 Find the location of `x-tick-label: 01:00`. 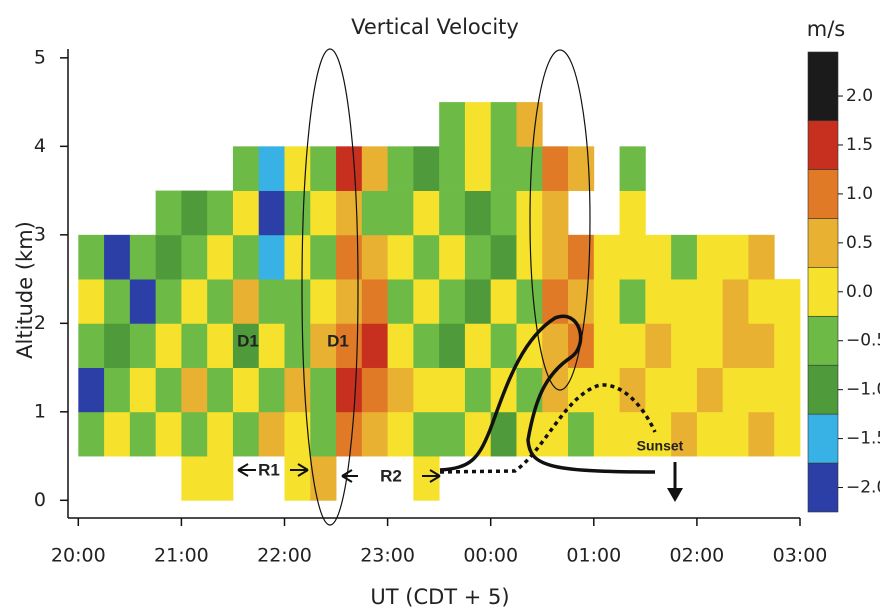

x-tick-label: 01:00 is located at coordinates (593, 556).